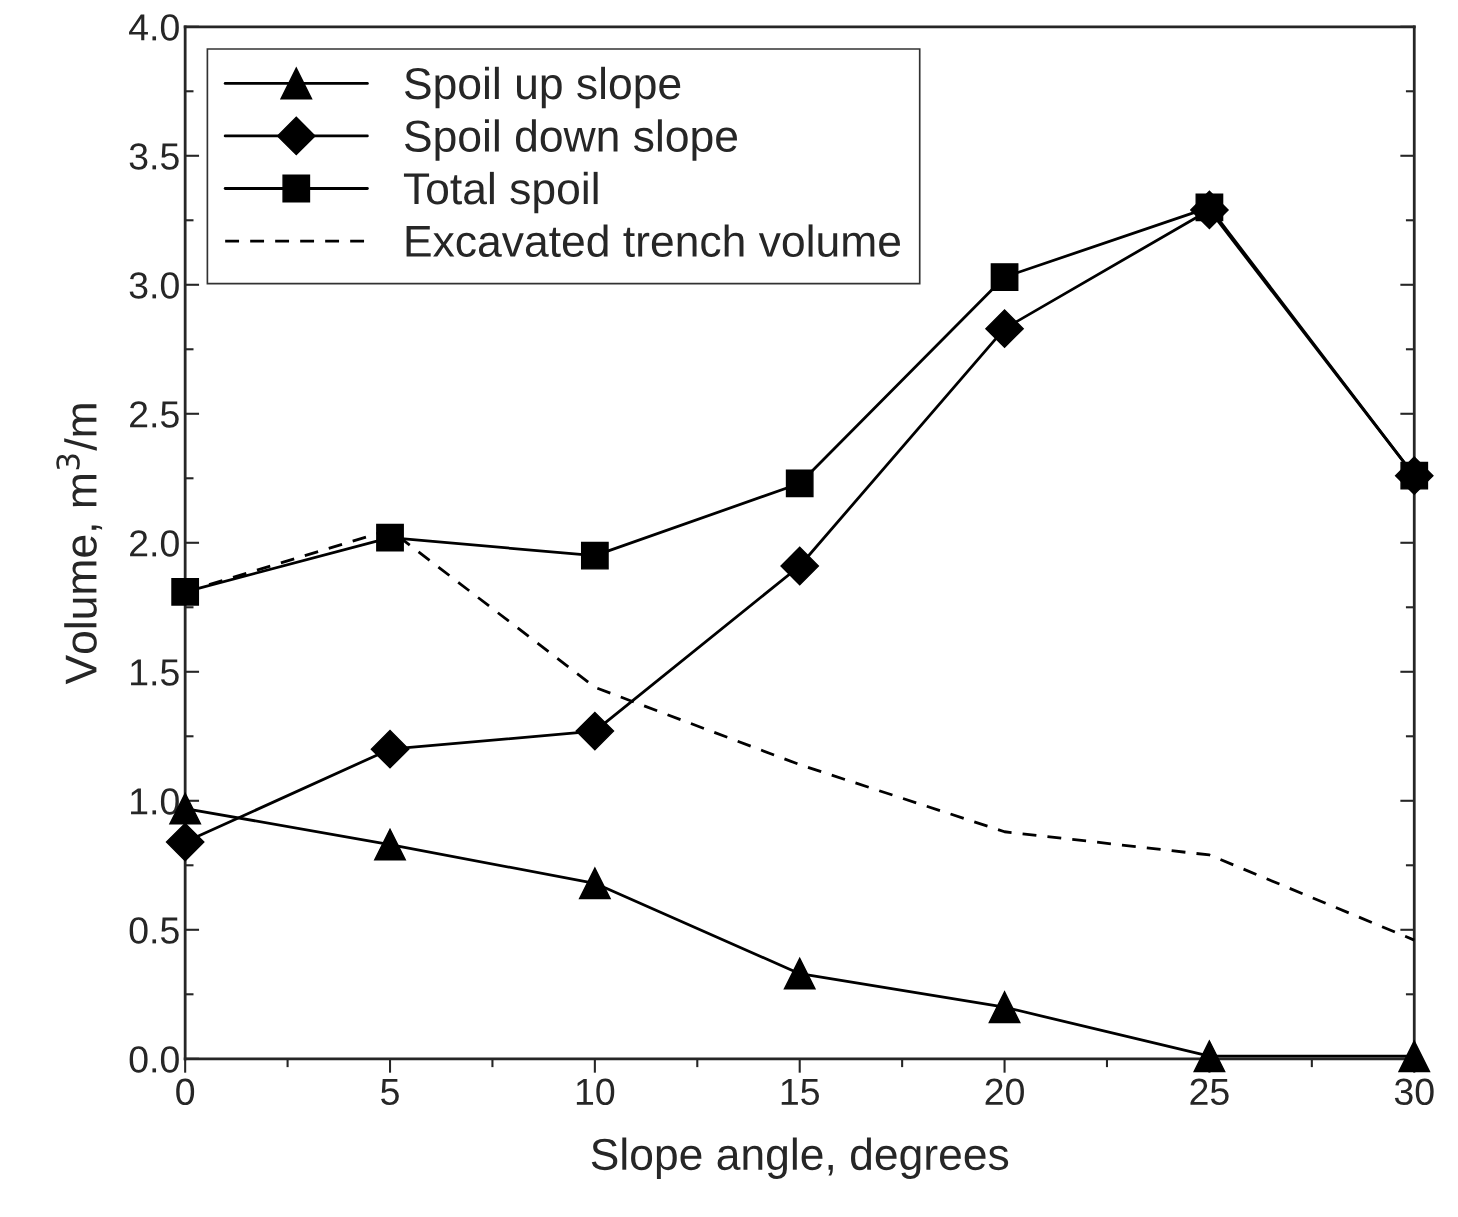 The width and height of the screenshot is (1458, 1217). Describe the element at coordinates (154, 930) in the screenshot. I see `y-tick-label: 0.5` at that location.